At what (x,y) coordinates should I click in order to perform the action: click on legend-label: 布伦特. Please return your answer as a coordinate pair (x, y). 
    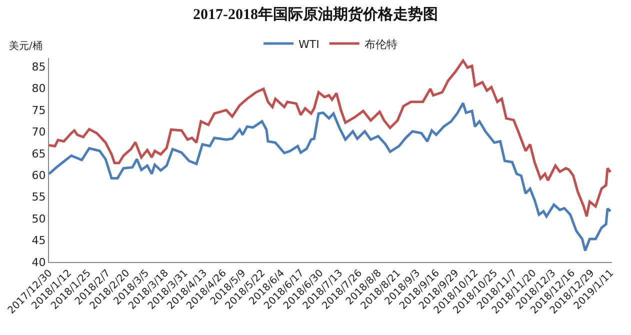
    Looking at the image, I should click on (381, 44).